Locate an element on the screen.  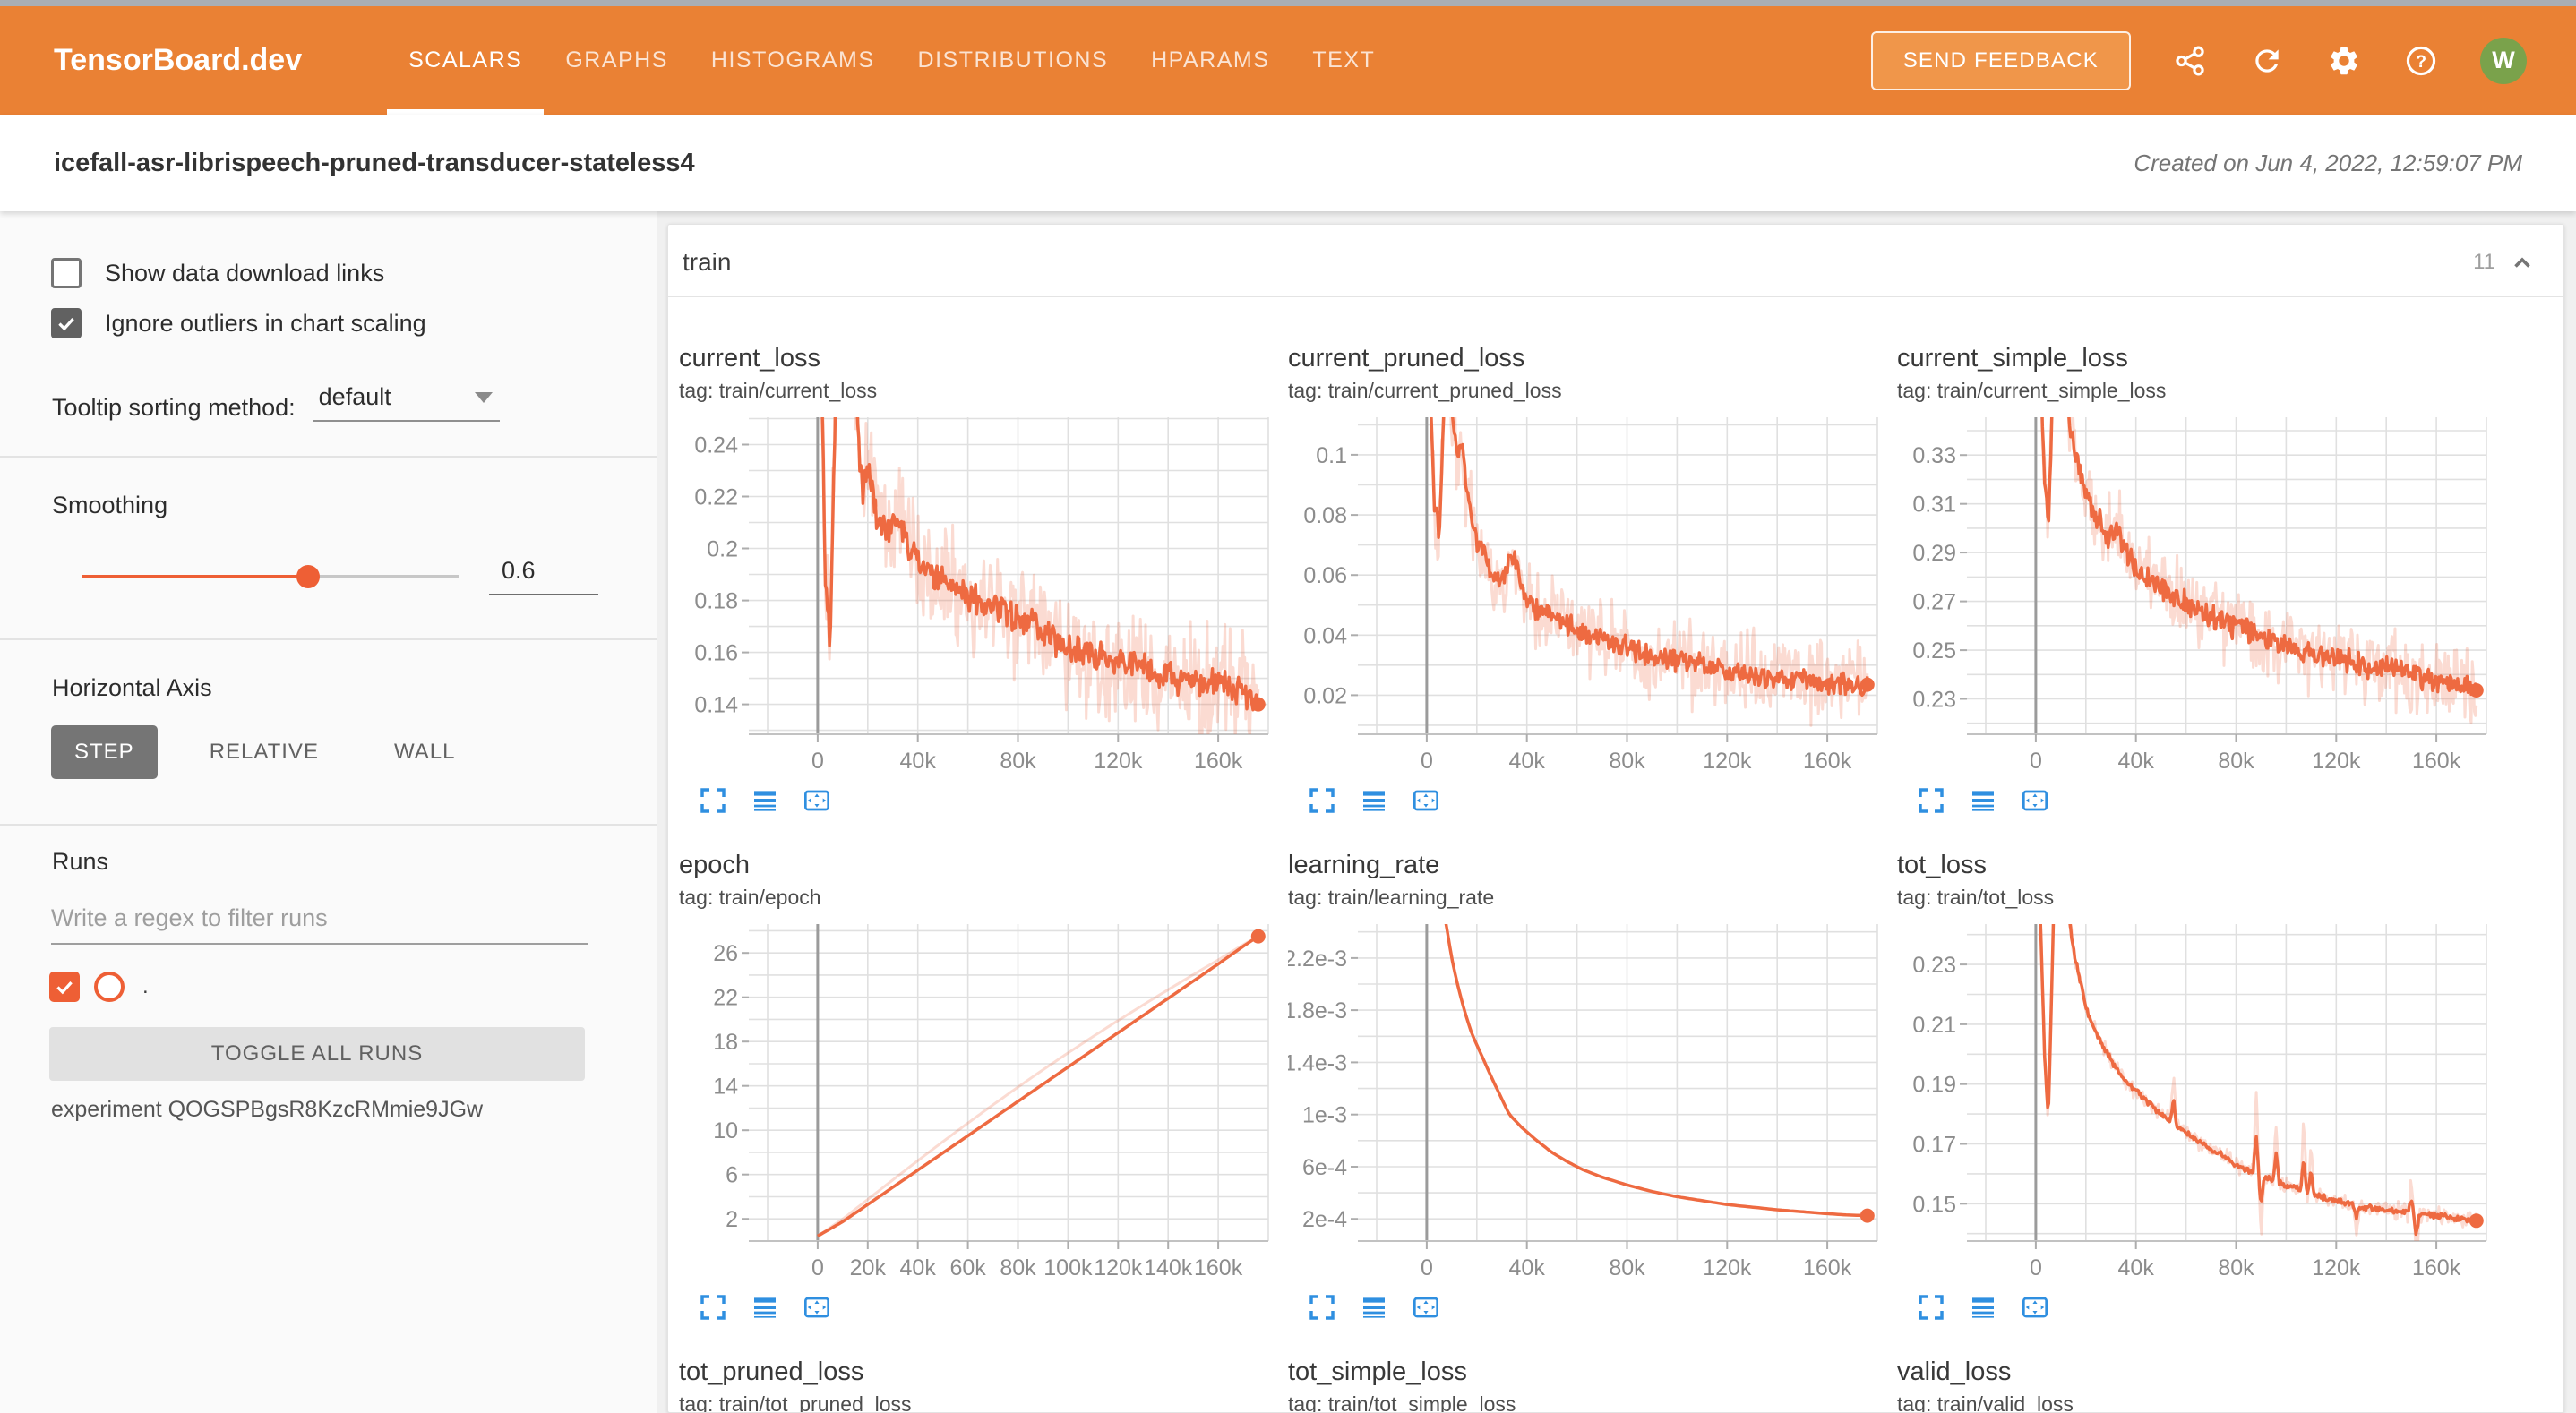
svg-text: 0.17 is located at coordinates (1934, 1145).